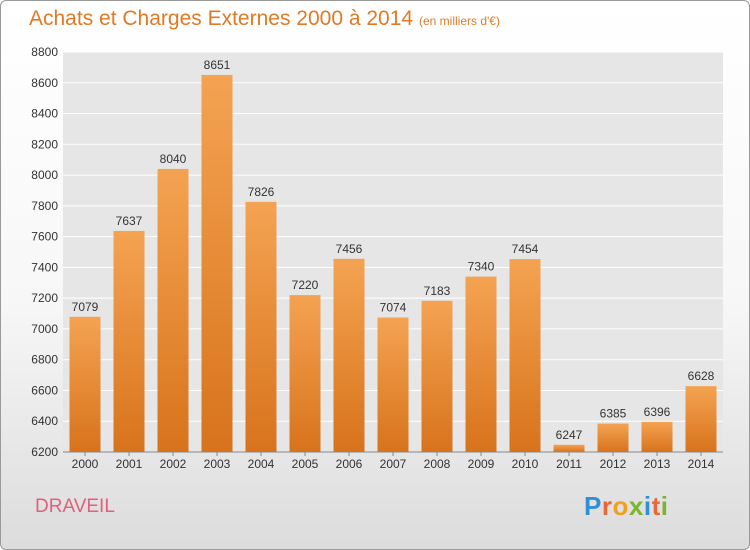 The image size is (750, 550). I want to click on y-tick-label: 7800, so click(44, 206).